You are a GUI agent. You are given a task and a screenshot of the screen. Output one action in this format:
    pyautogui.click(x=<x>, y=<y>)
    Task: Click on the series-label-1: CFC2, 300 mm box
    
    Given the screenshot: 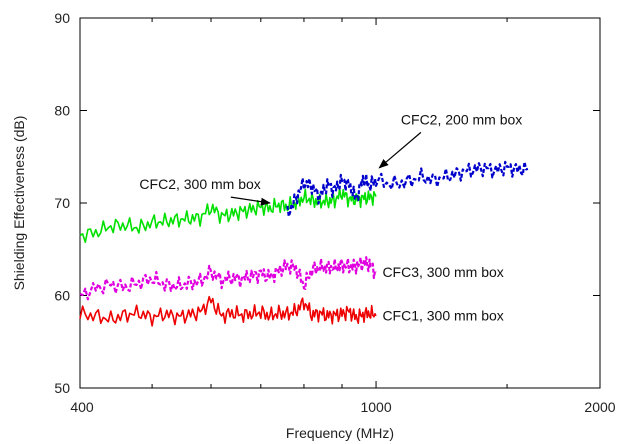 What is the action you would take?
    pyautogui.click(x=199, y=184)
    